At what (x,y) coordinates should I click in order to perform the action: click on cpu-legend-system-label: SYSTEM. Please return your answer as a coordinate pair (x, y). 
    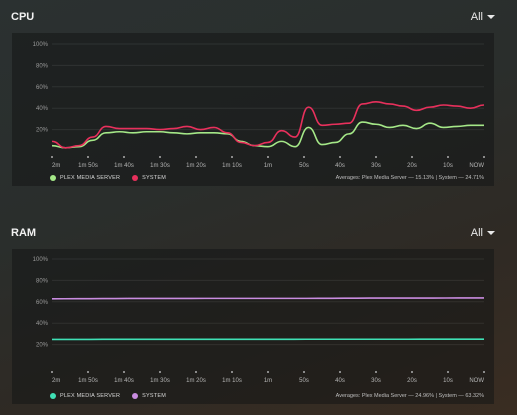
    Looking at the image, I should click on (154, 178).